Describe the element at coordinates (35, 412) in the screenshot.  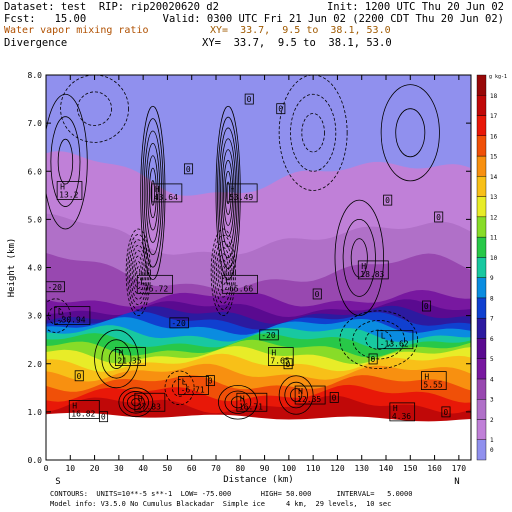
I see `y-tick-label: 1.0` at that location.